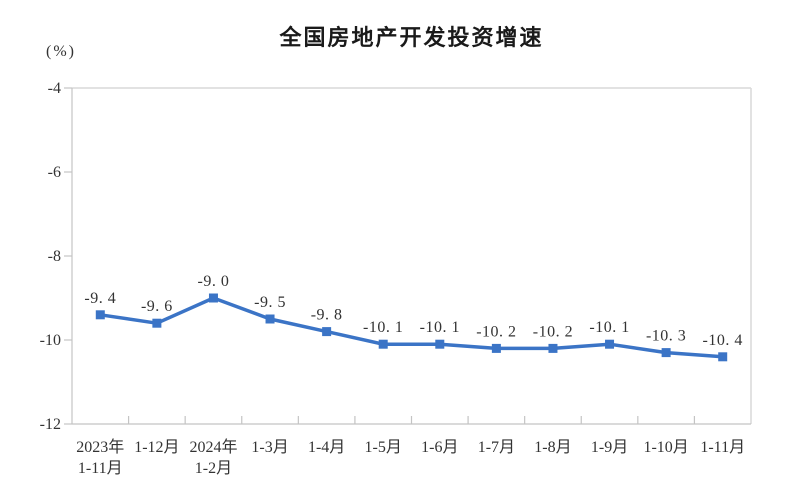 The image size is (800, 500). Describe the element at coordinates (723, 340) in the screenshot. I see `data-point-label: -10. 4` at that location.